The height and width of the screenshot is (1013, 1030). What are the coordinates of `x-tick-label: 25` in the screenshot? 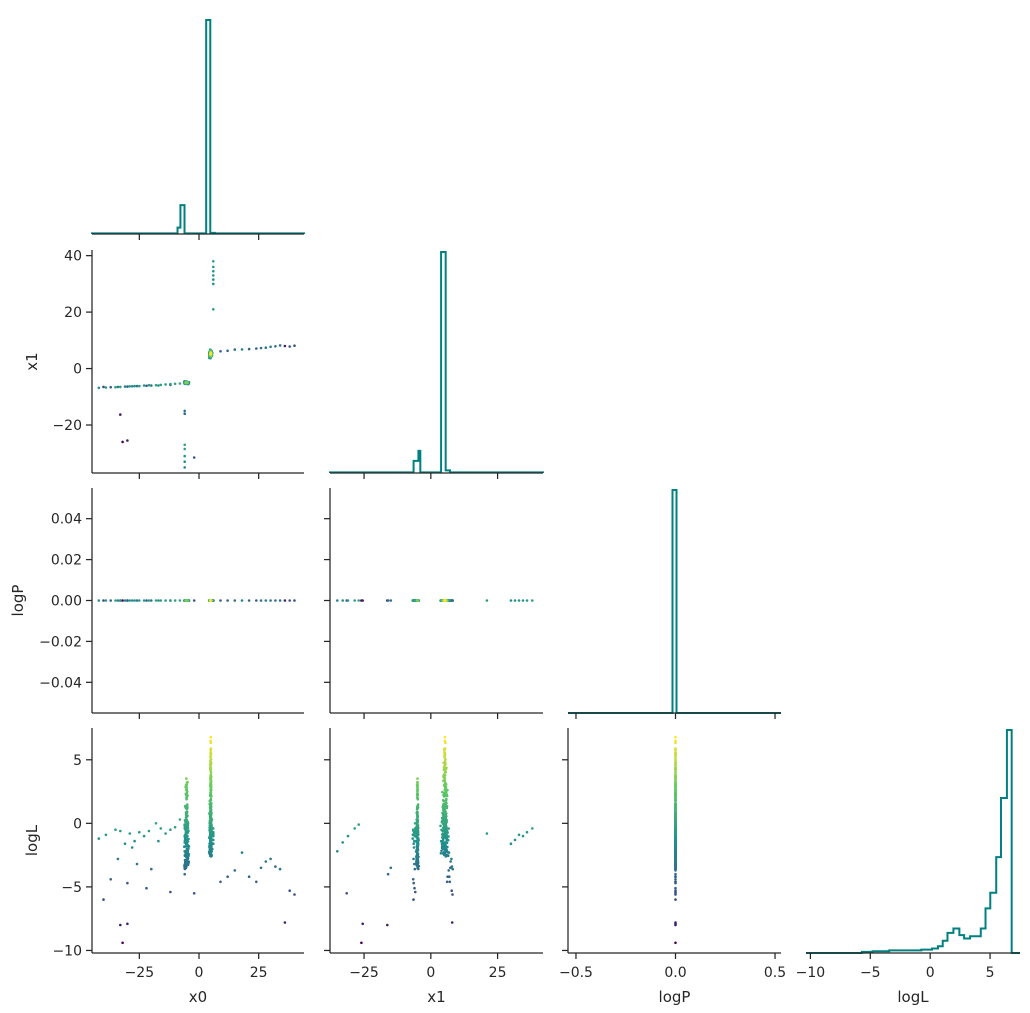 It's located at (259, 973).